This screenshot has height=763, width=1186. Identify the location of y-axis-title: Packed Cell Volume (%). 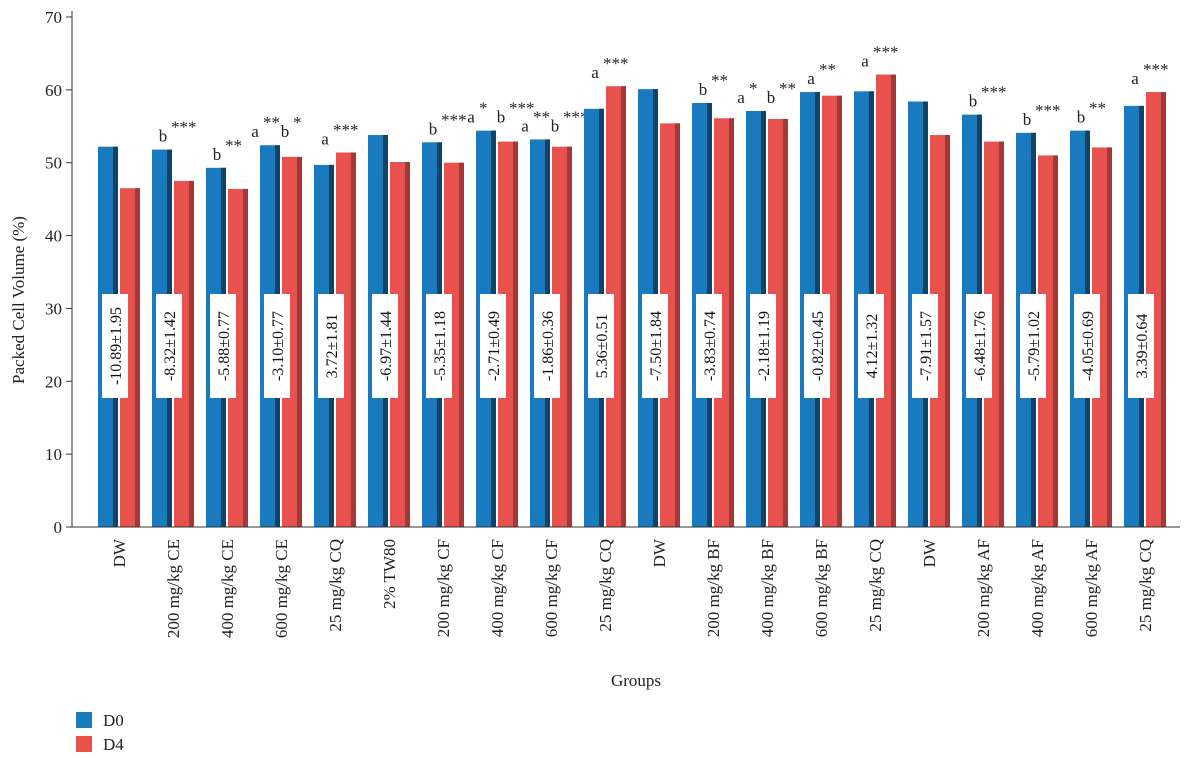
(18, 300).